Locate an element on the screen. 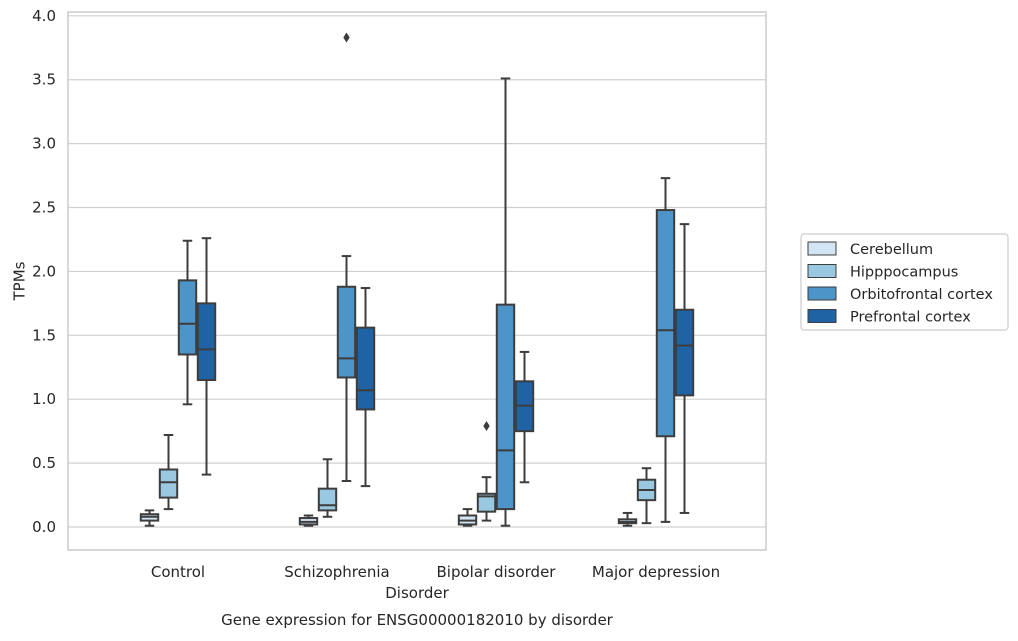 This screenshot has width=1018, height=641. y-tick-label: 2.0 is located at coordinates (44, 271).